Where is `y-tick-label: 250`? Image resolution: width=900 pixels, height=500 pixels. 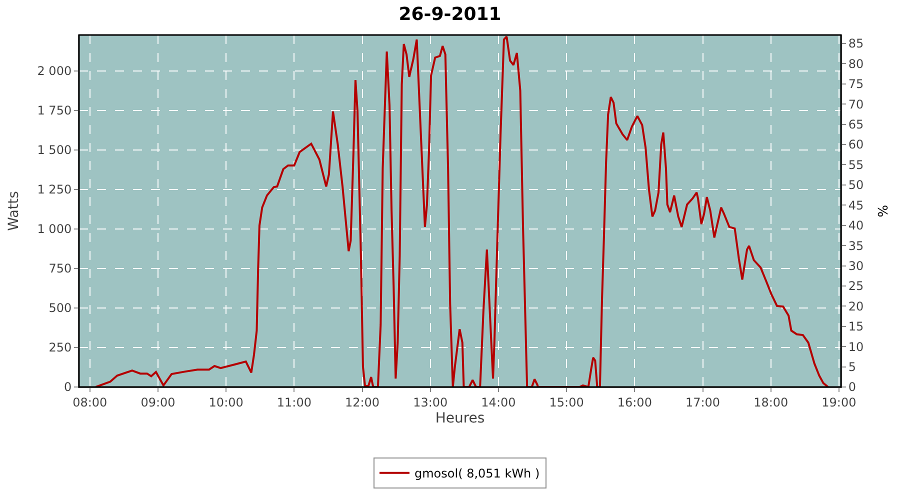 y-tick-label: 250 is located at coordinates (60, 347).